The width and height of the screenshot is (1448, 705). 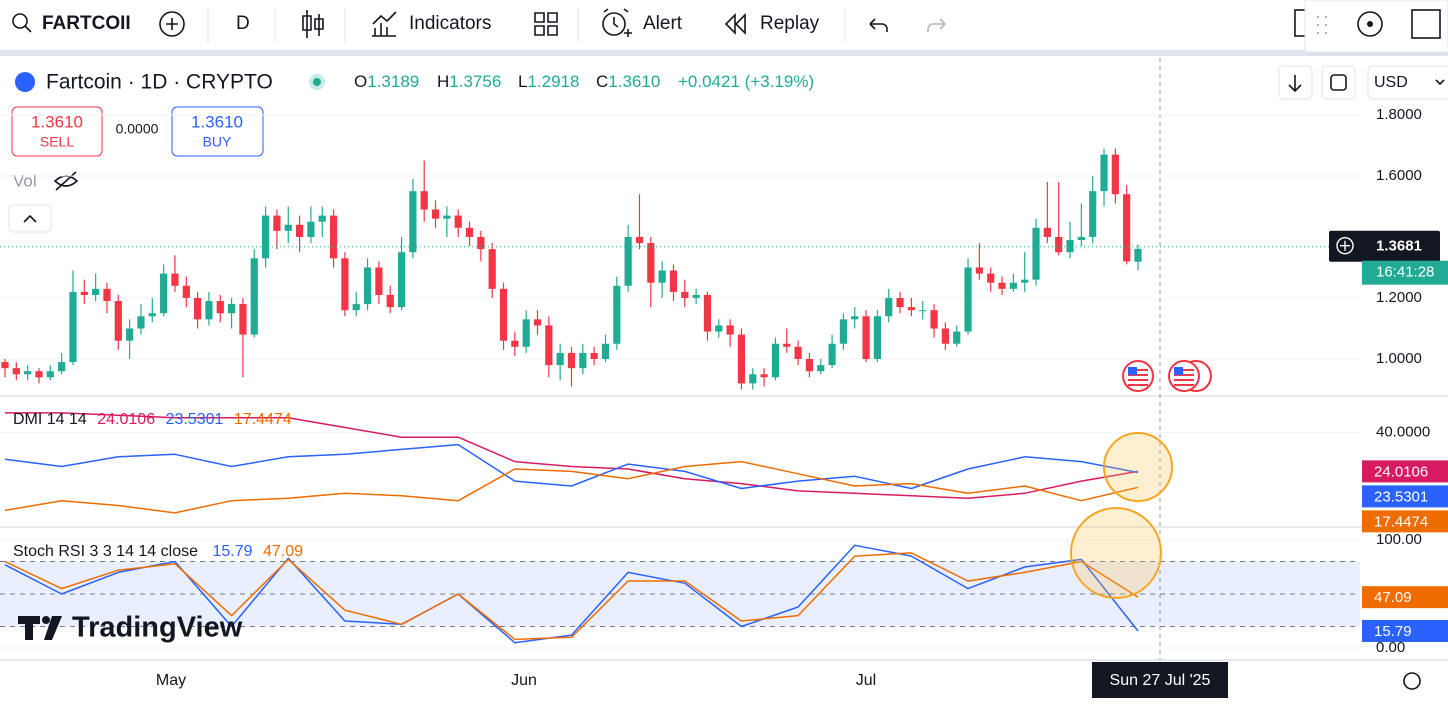 What do you see at coordinates (546, 24) in the screenshot?
I see `layouts-button` at bounding box center [546, 24].